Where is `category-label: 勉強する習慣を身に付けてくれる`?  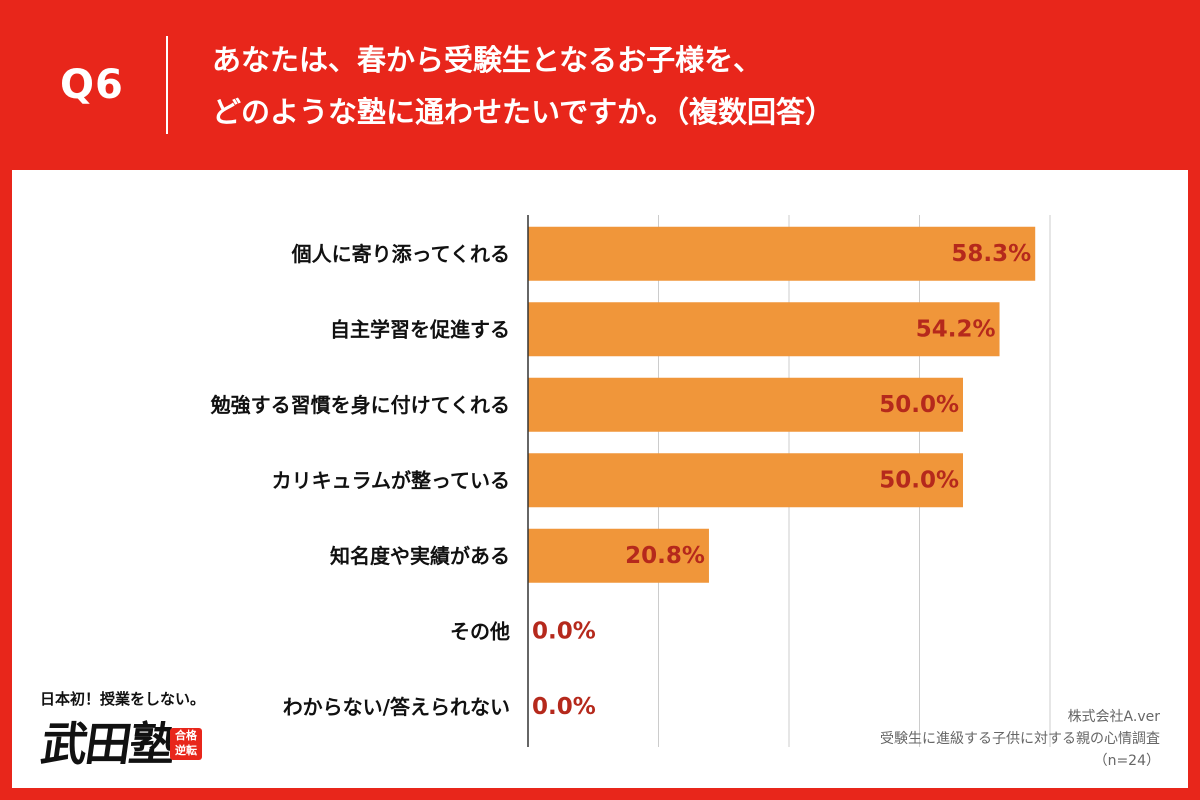
category-label: 勉強する習慣を身に付けてくれる is located at coordinates (360, 405).